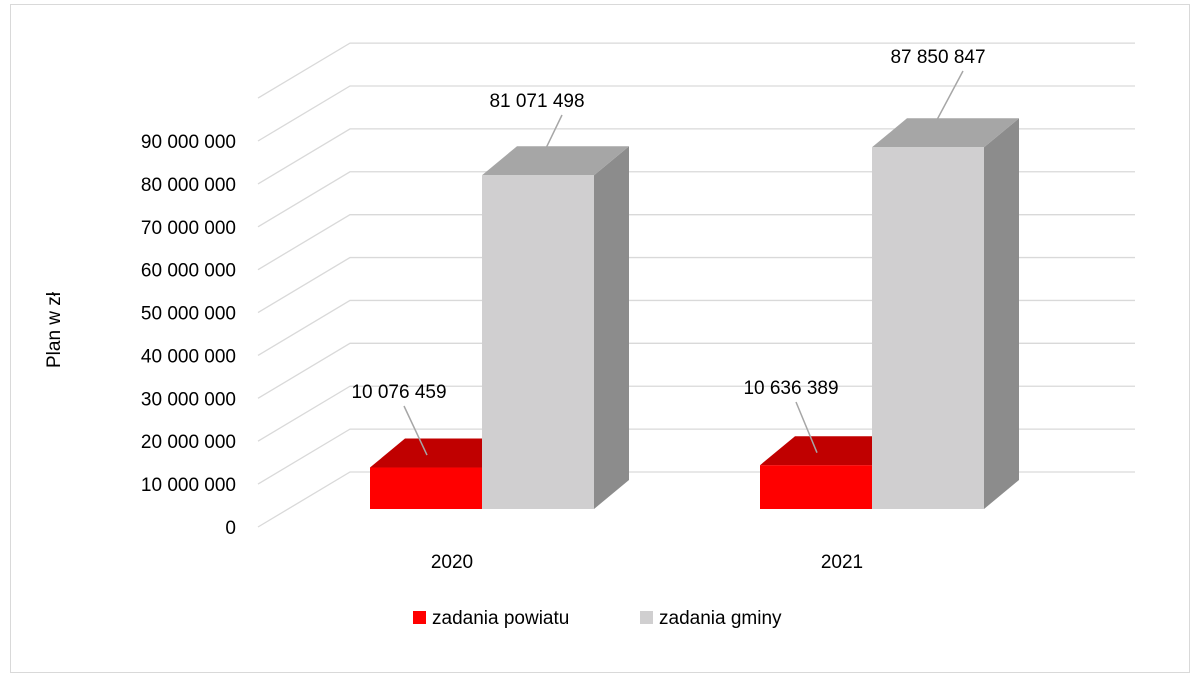  Describe the element at coordinates (188, 399) in the screenshot. I see `y-tick-label: 30 000 000` at that location.